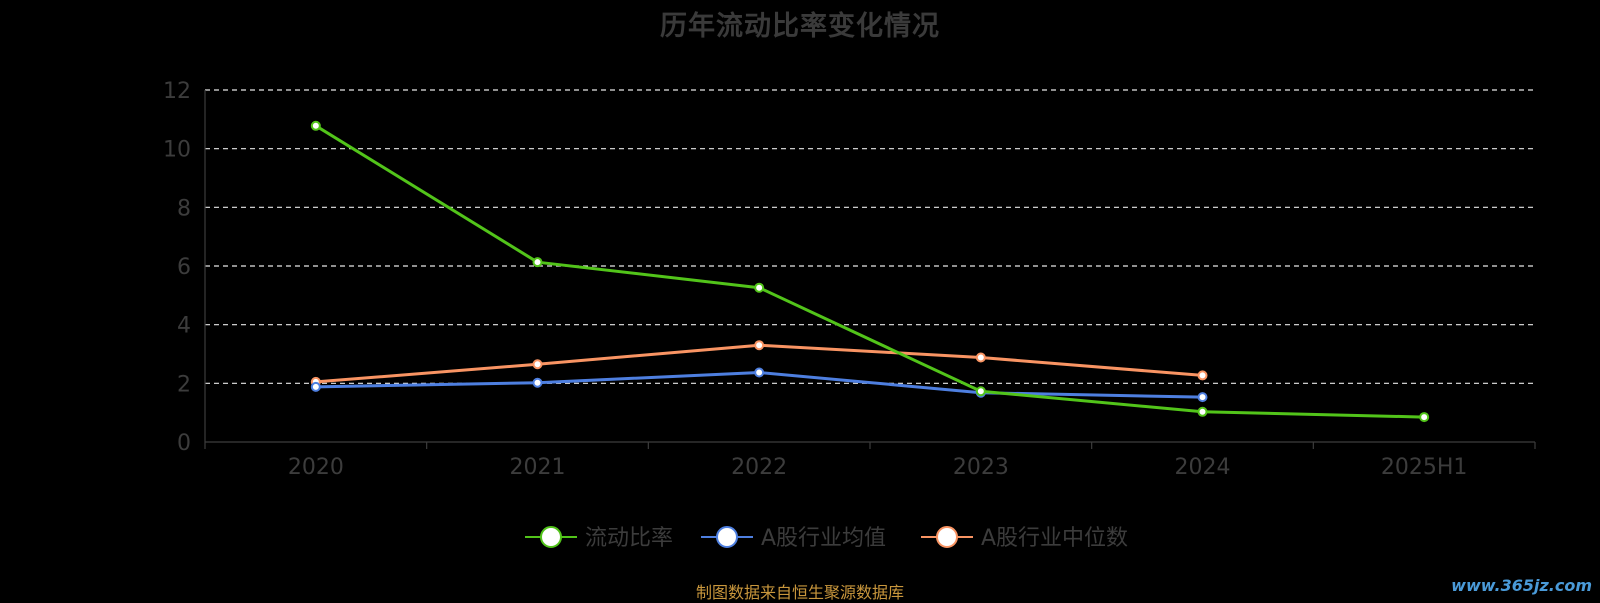  What do you see at coordinates (184, 443) in the screenshot?
I see `y-tick-label: 0` at bounding box center [184, 443].